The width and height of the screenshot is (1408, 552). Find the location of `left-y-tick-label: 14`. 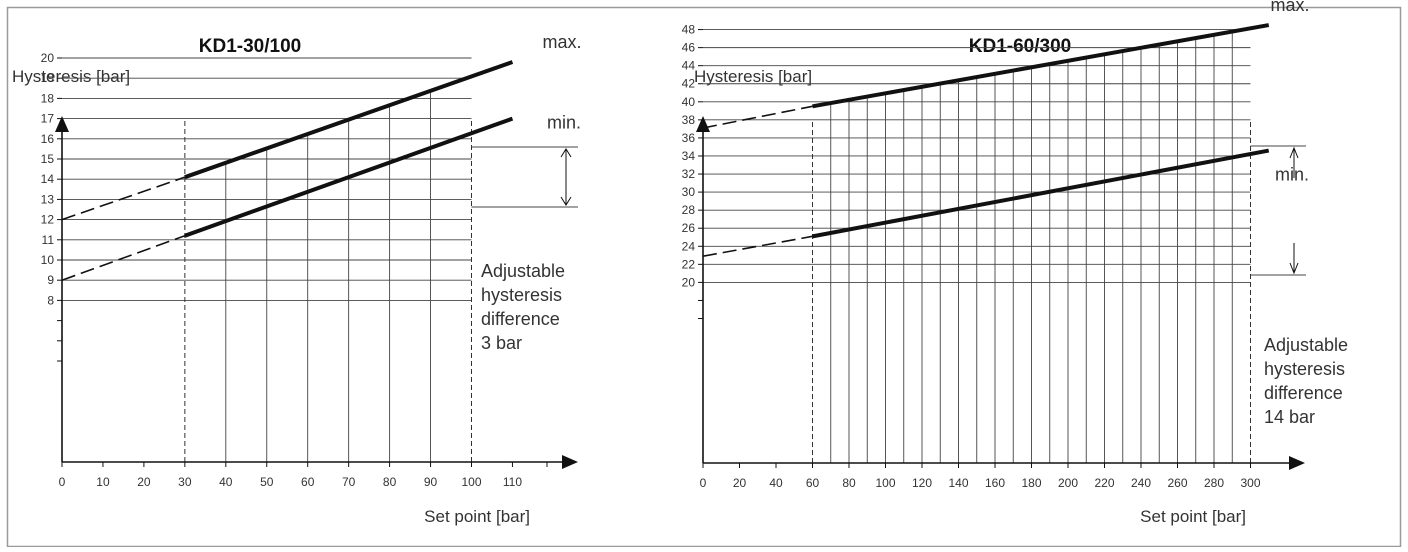

left-y-tick-label: 14 is located at coordinates (48, 179).